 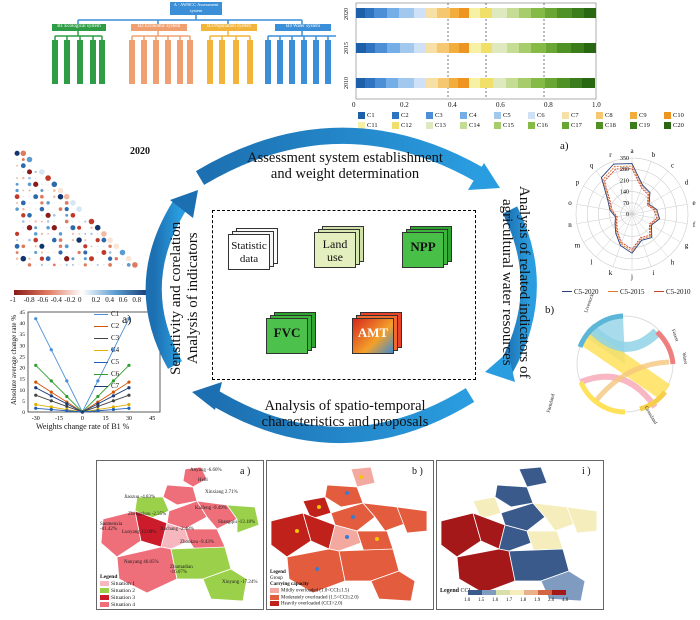 What do you see at coordinates (499, 83) in the screenshot?
I see `bar-segment-C13` at bounding box center [499, 83].